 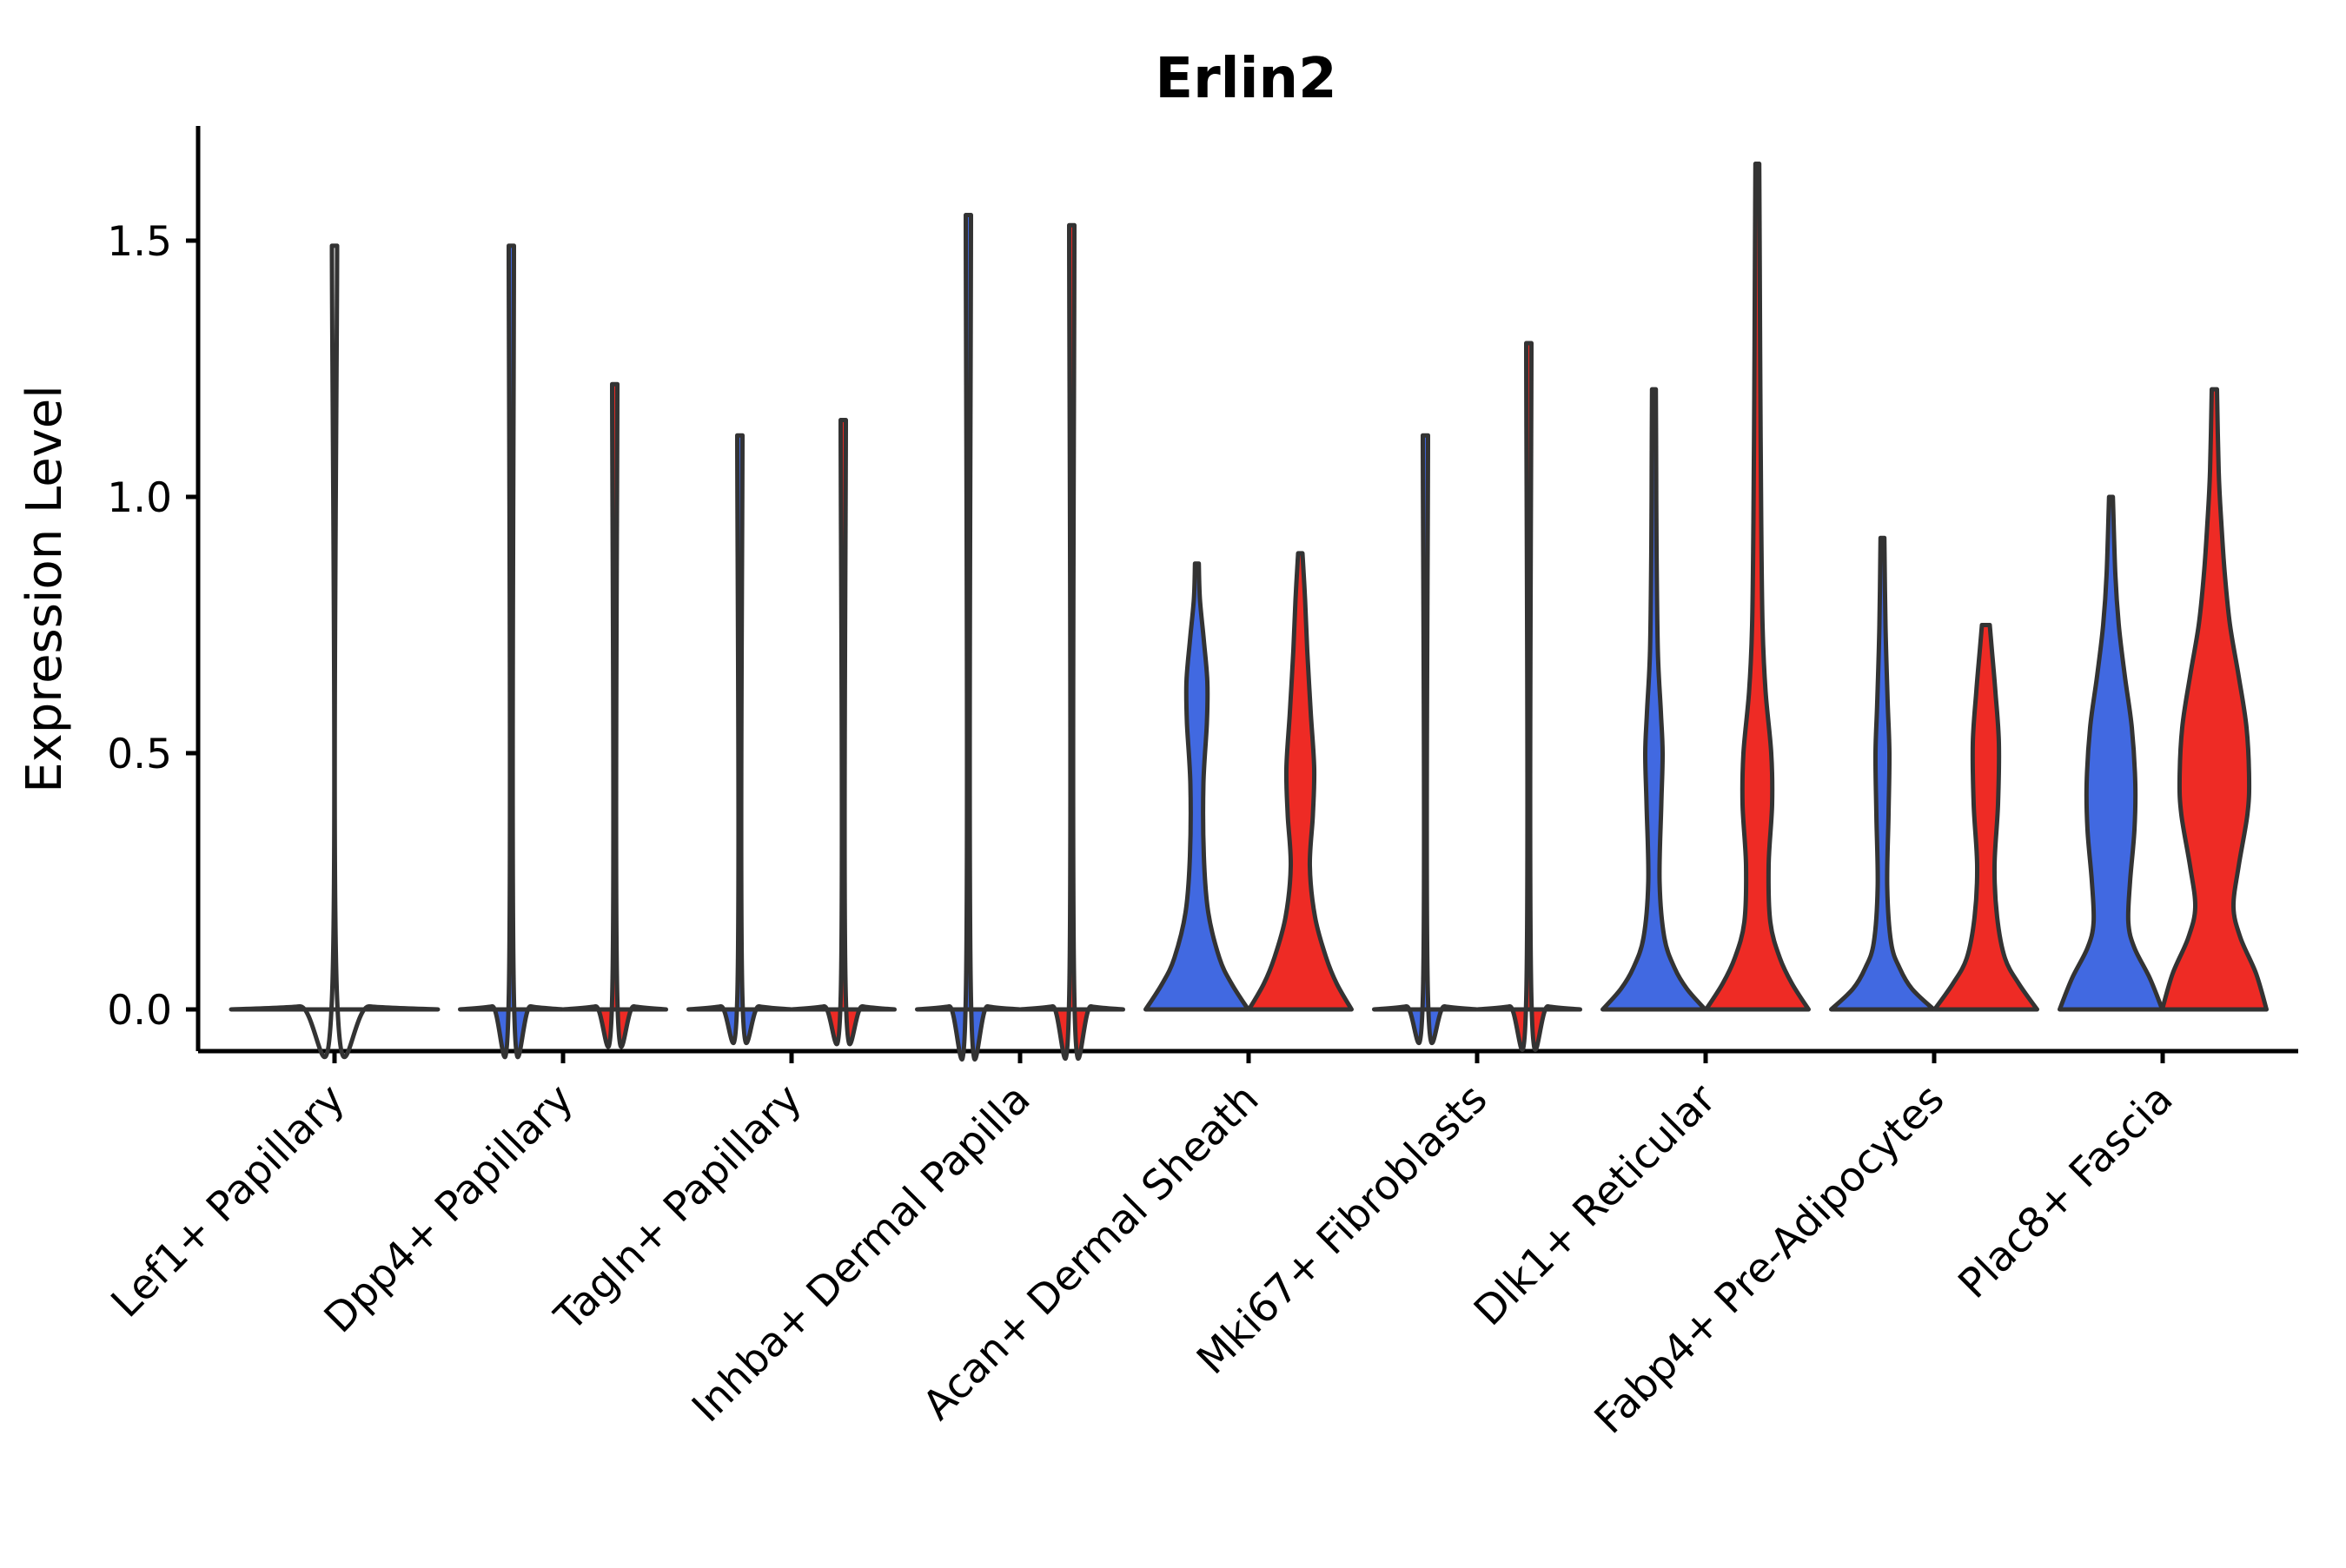 What do you see at coordinates (140, 242) in the screenshot?
I see `y-tick-label: 1.5` at bounding box center [140, 242].